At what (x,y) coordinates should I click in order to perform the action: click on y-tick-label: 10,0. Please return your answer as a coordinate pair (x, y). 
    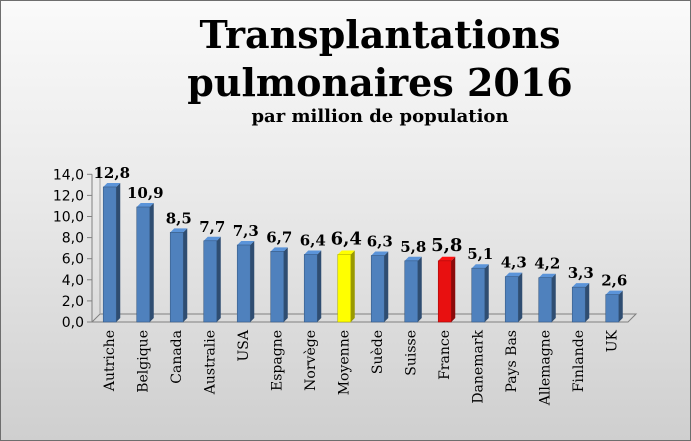
    Looking at the image, I should click on (68, 218).